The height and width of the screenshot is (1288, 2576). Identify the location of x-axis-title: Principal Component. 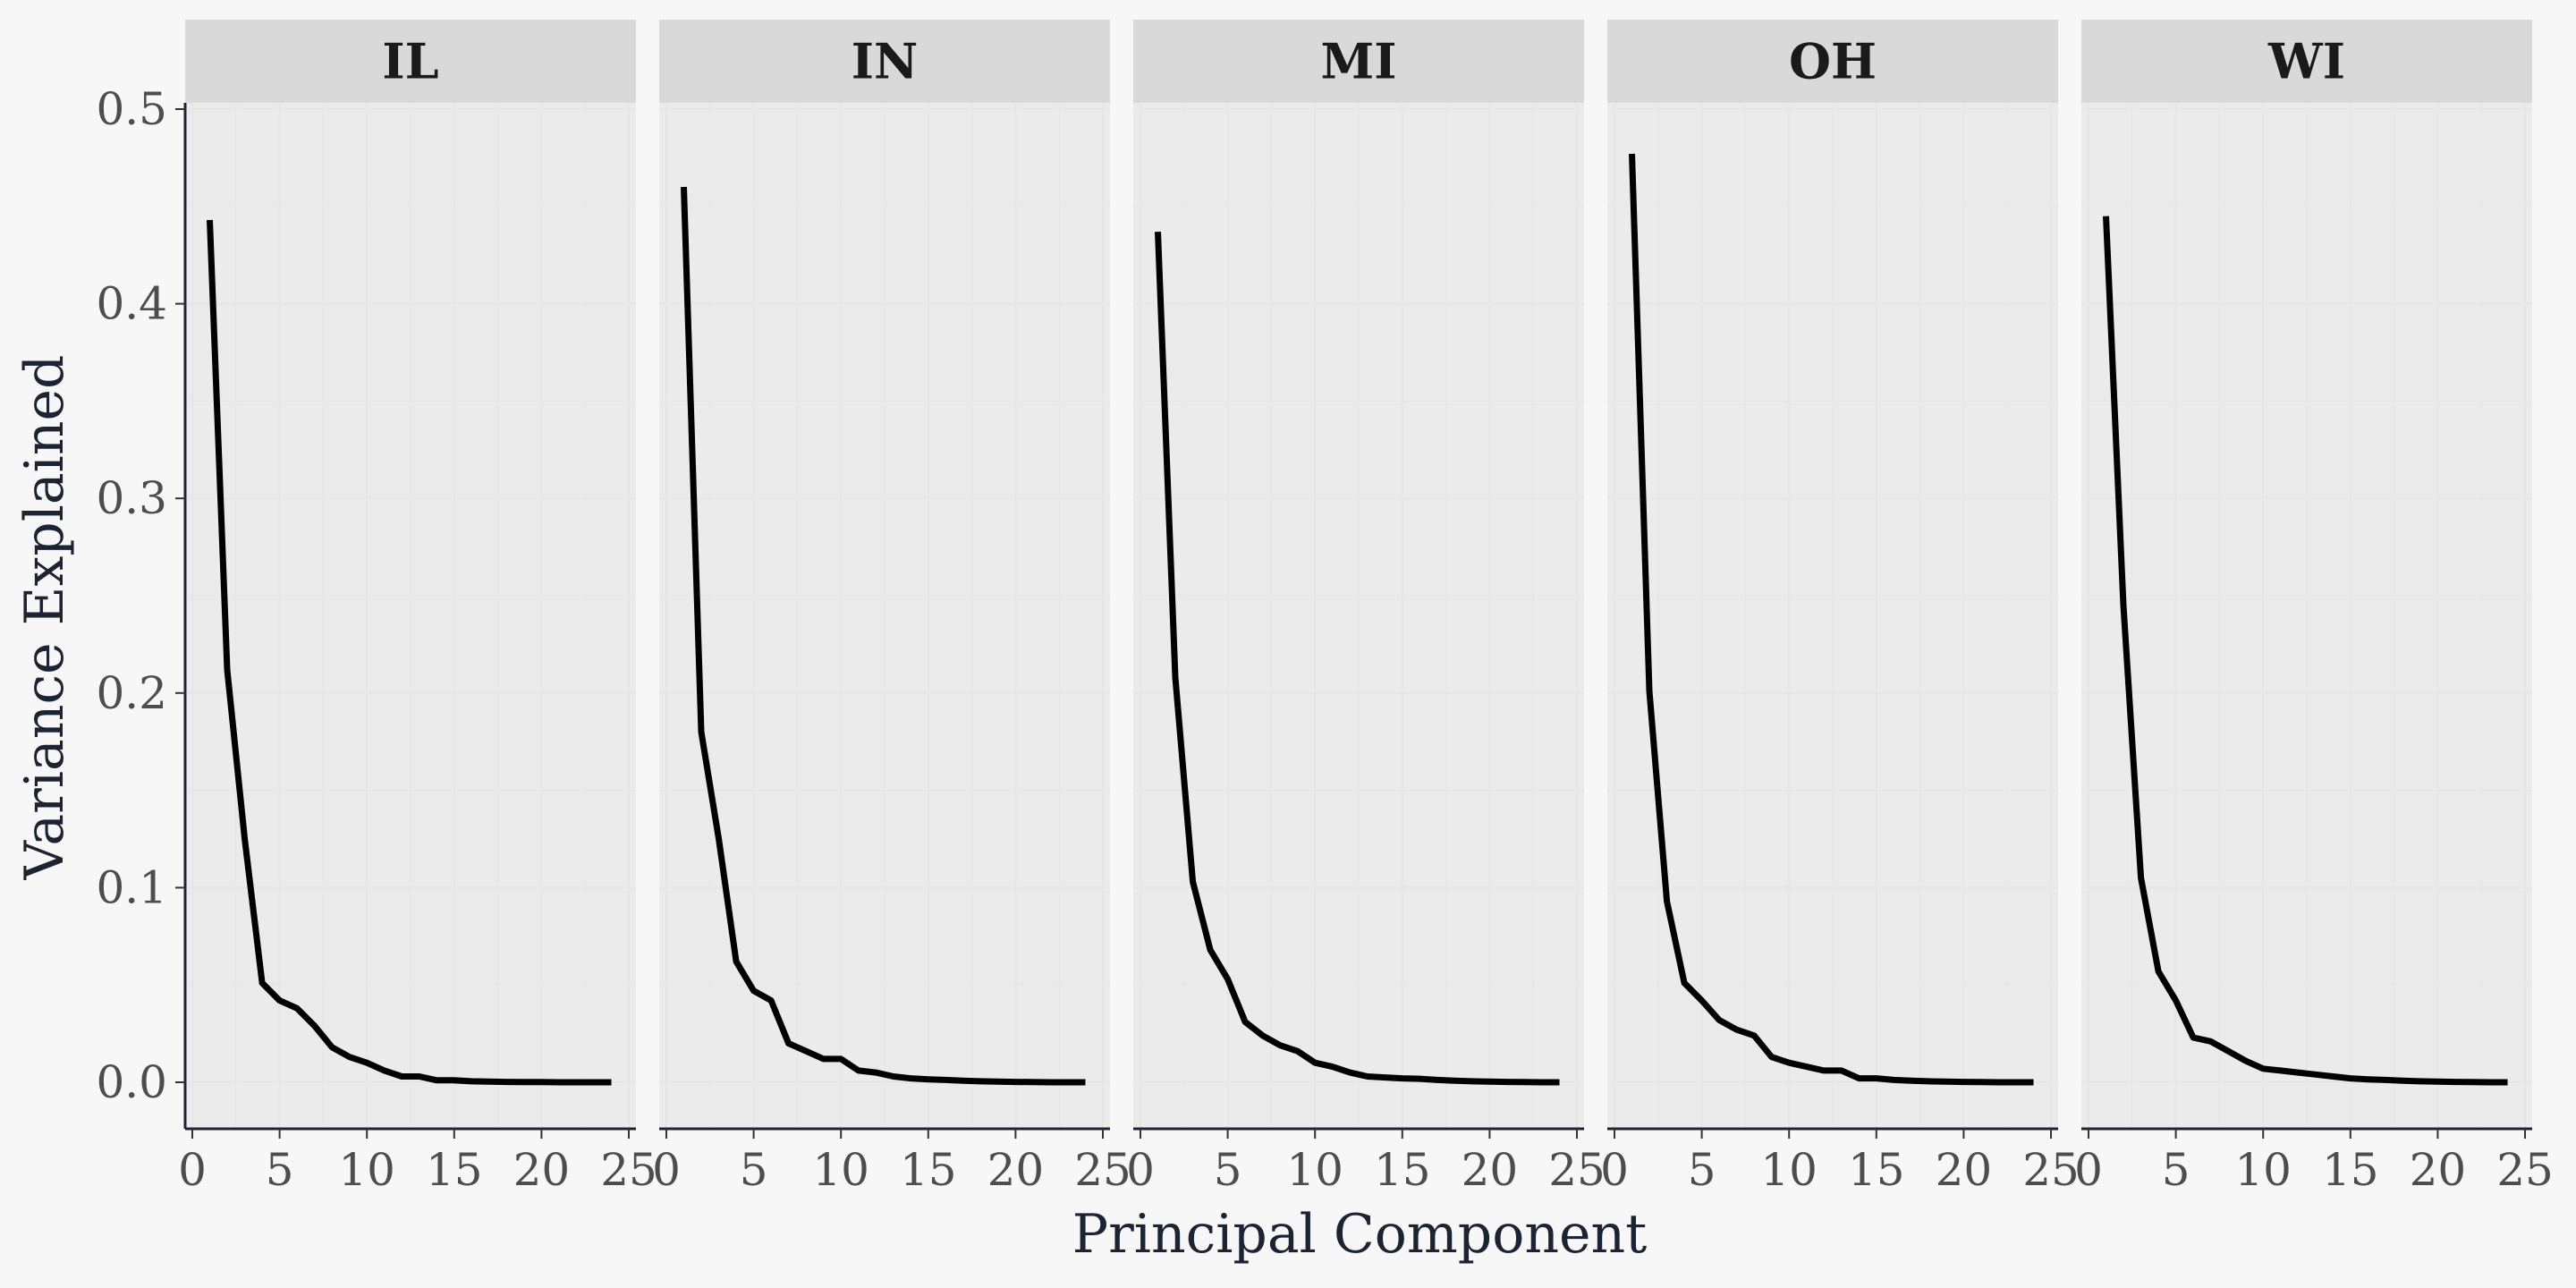
(1359, 1234).